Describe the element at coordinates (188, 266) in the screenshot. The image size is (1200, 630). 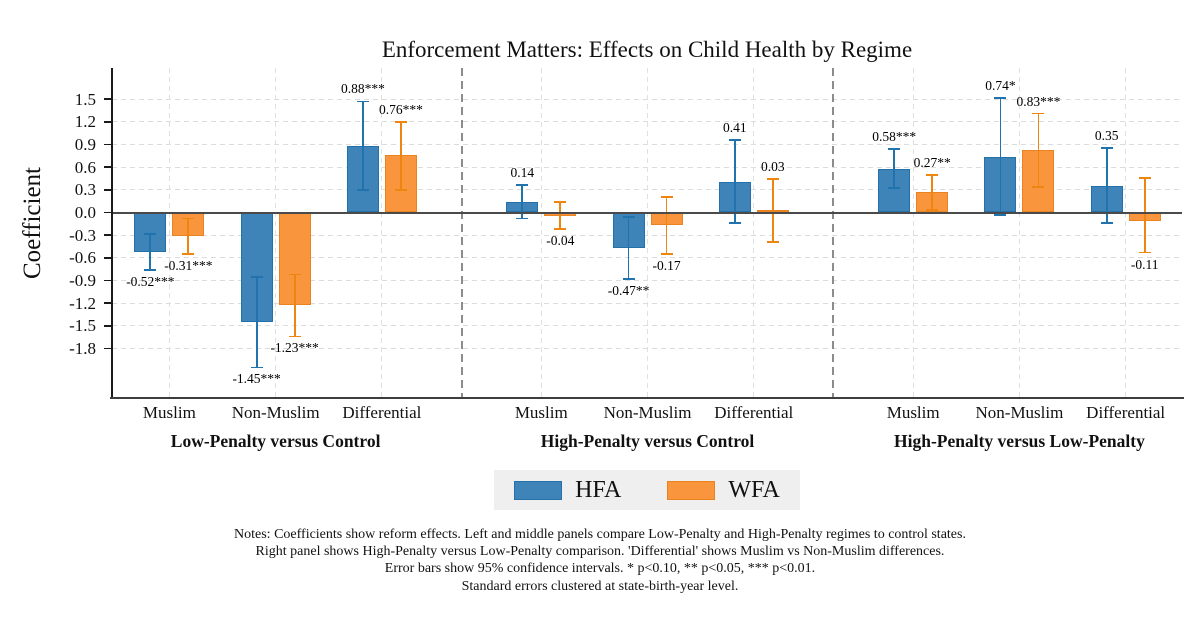
I see `value-label: -0.31***` at that location.